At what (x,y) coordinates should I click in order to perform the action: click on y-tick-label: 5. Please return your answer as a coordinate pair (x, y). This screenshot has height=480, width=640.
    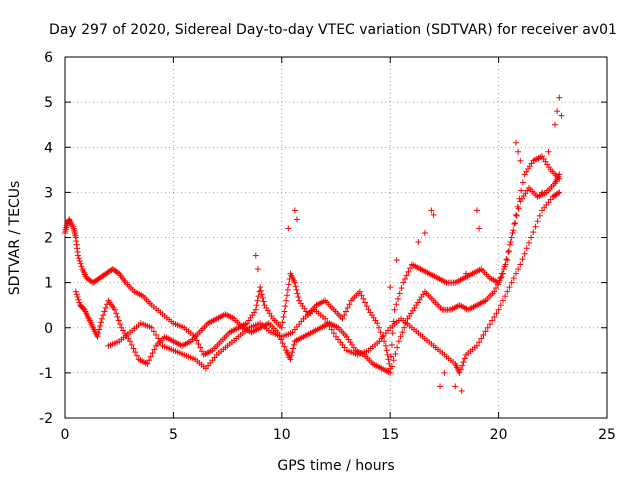
    Looking at the image, I should click on (48, 103).